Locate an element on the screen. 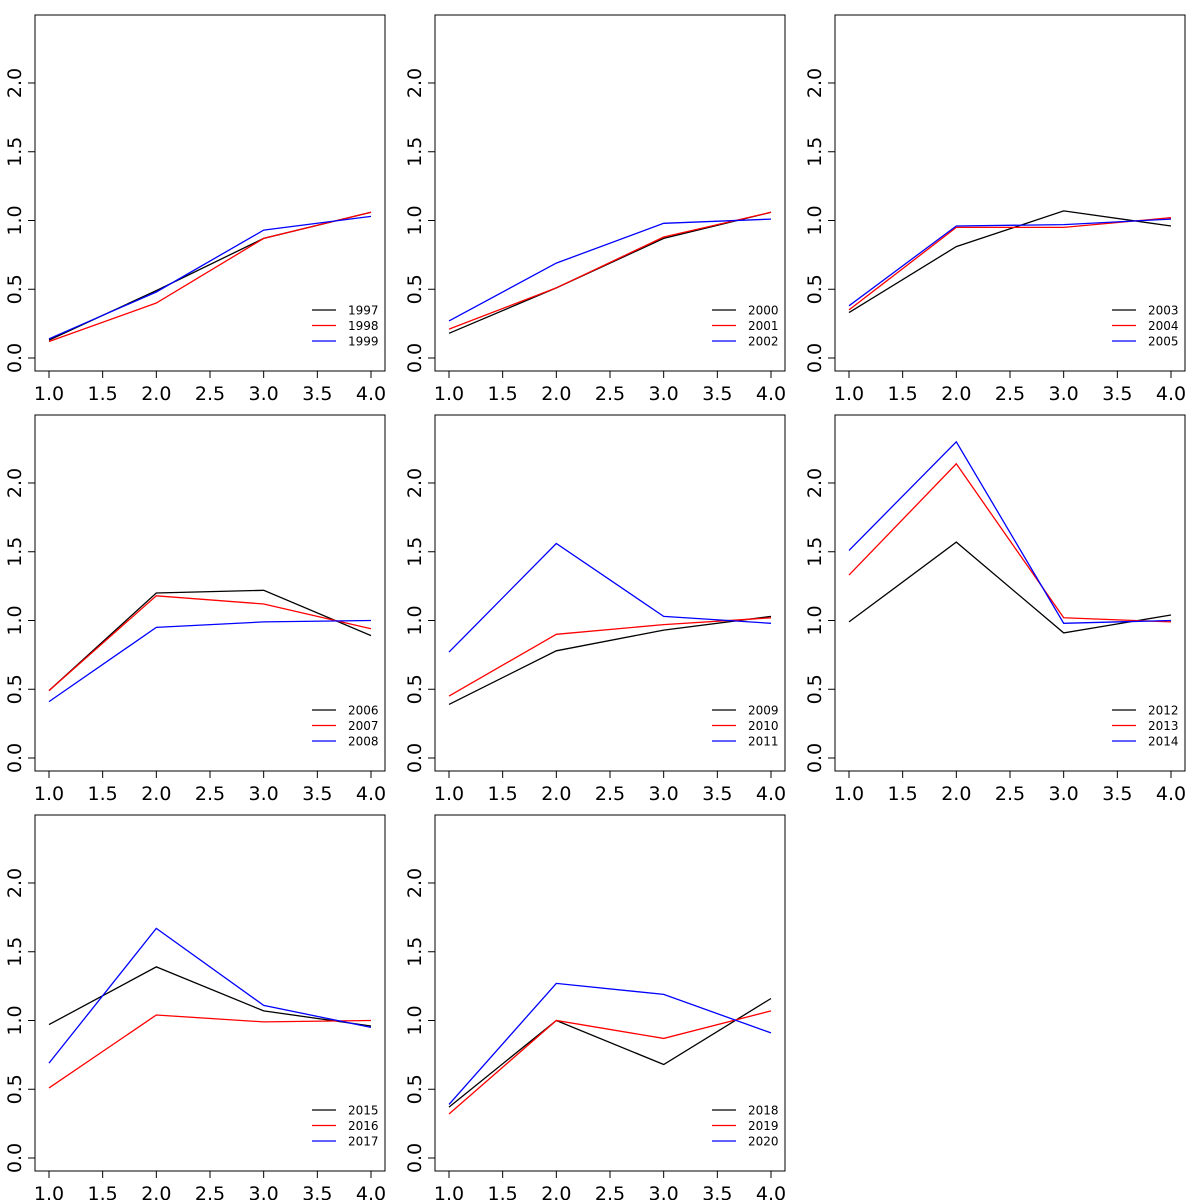 The image size is (1200, 1200). series-line-2003 is located at coordinates (1010, 262).